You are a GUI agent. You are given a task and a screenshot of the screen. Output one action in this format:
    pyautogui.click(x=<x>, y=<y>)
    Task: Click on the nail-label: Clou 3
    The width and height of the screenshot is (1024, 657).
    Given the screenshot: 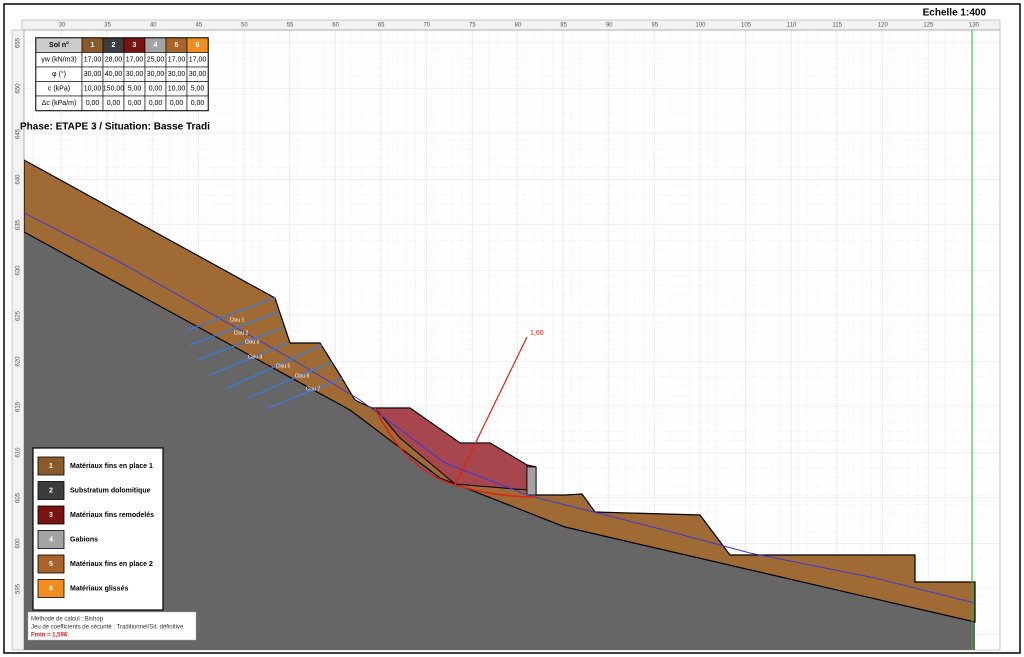 What is the action you would take?
    pyautogui.click(x=252, y=342)
    